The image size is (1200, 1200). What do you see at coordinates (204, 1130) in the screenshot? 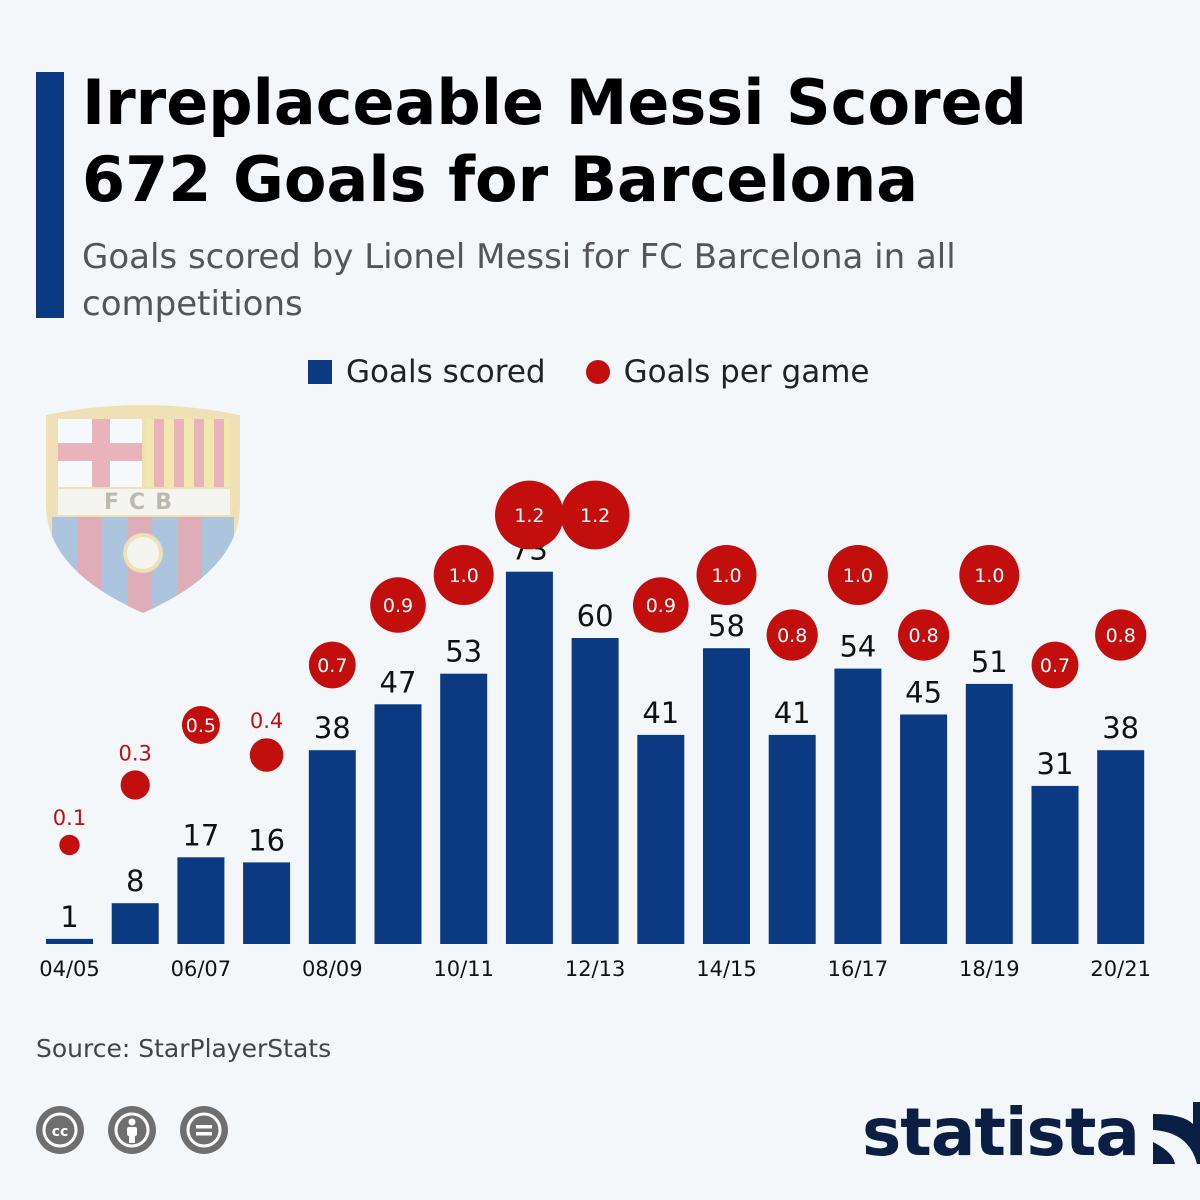
I see `no-derivatives-icon` at bounding box center [204, 1130].